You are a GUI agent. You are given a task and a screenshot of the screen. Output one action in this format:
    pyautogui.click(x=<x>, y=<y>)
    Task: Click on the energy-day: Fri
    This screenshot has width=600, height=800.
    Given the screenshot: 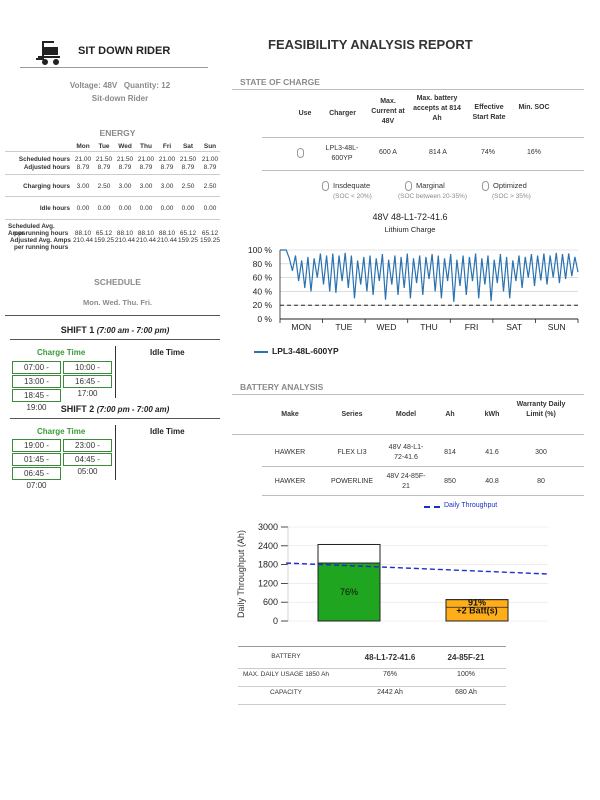 What is the action you would take?
    pyautogui.click(x=167, y=146)
    